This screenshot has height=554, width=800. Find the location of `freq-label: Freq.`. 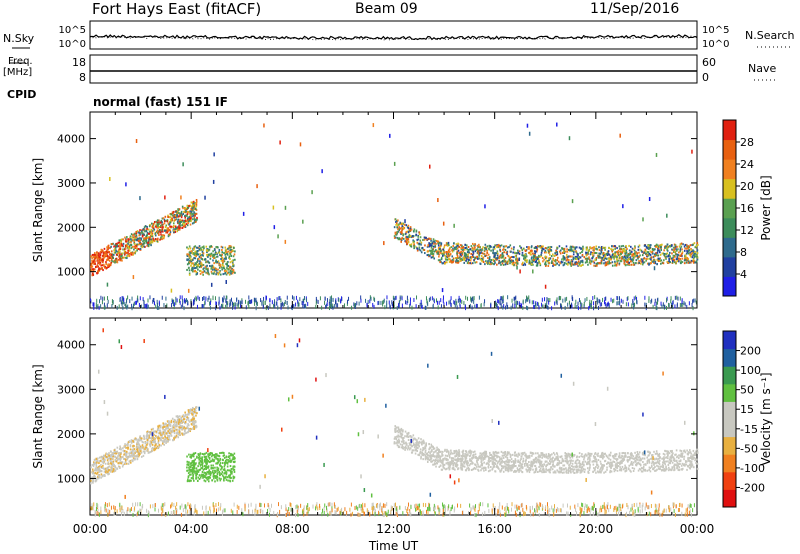

freq-label: Freq. is located at coordinates (20, 61).